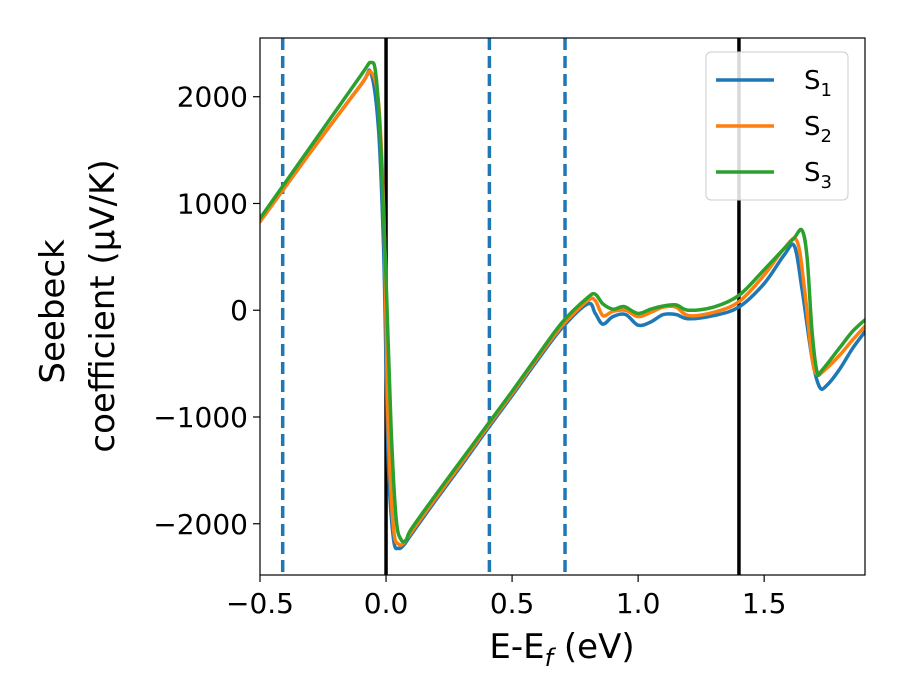 The height and width of the screenshot is (700, 900). What do you see at coordinates (764, 603) in the screenshot?
I see `x-tick-label: 1.5` at bounding box center [764, 603].